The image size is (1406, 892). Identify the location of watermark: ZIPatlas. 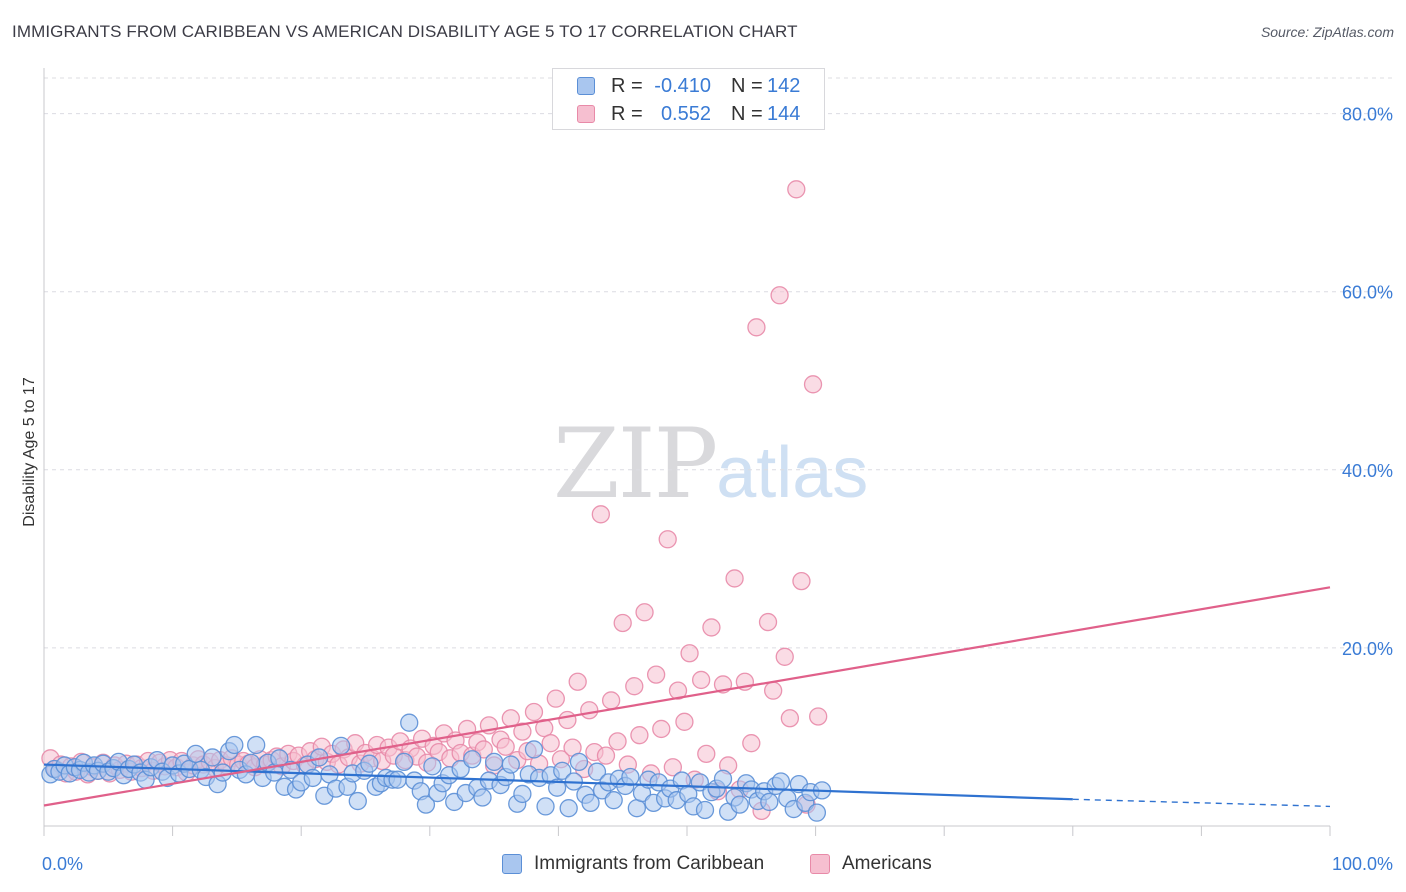
(710, 464).